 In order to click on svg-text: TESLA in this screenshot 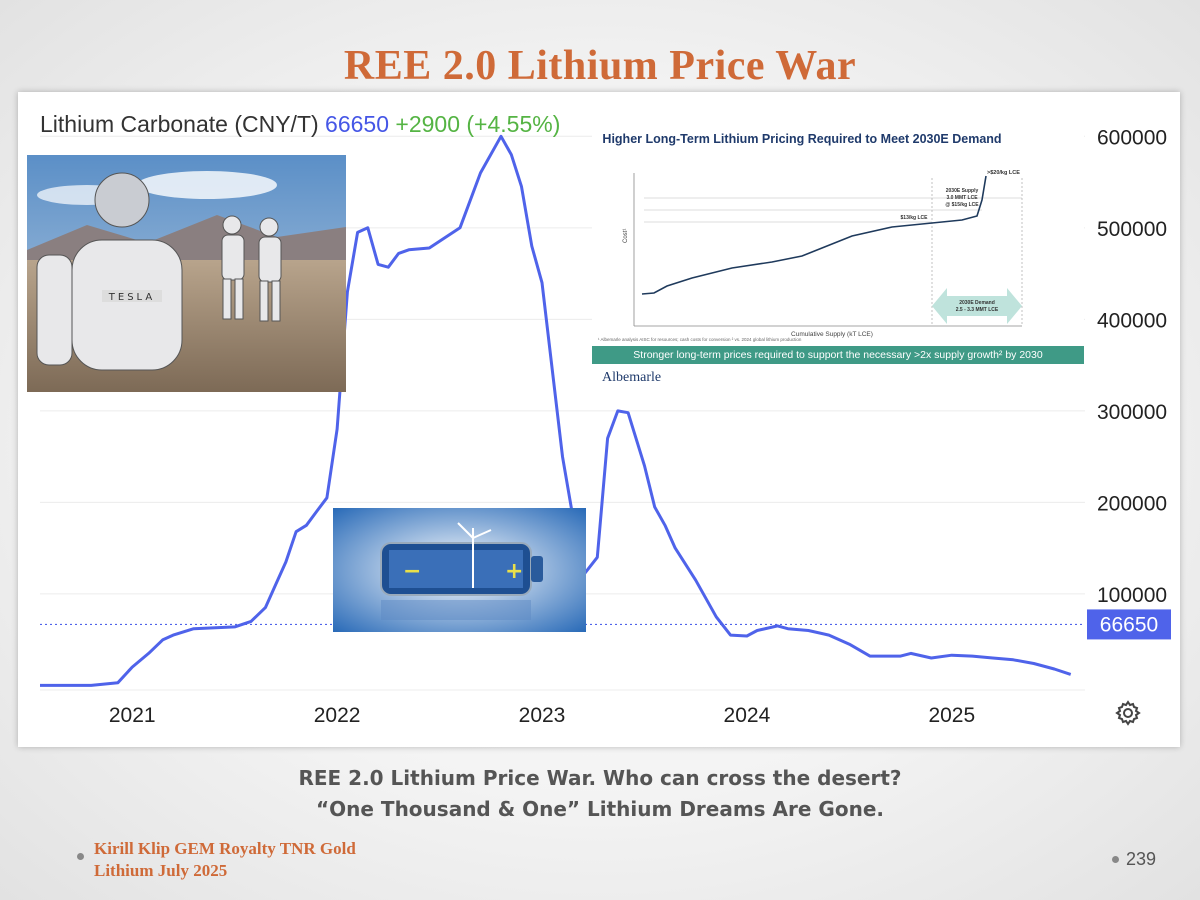, I will do `click(131, 297)`.